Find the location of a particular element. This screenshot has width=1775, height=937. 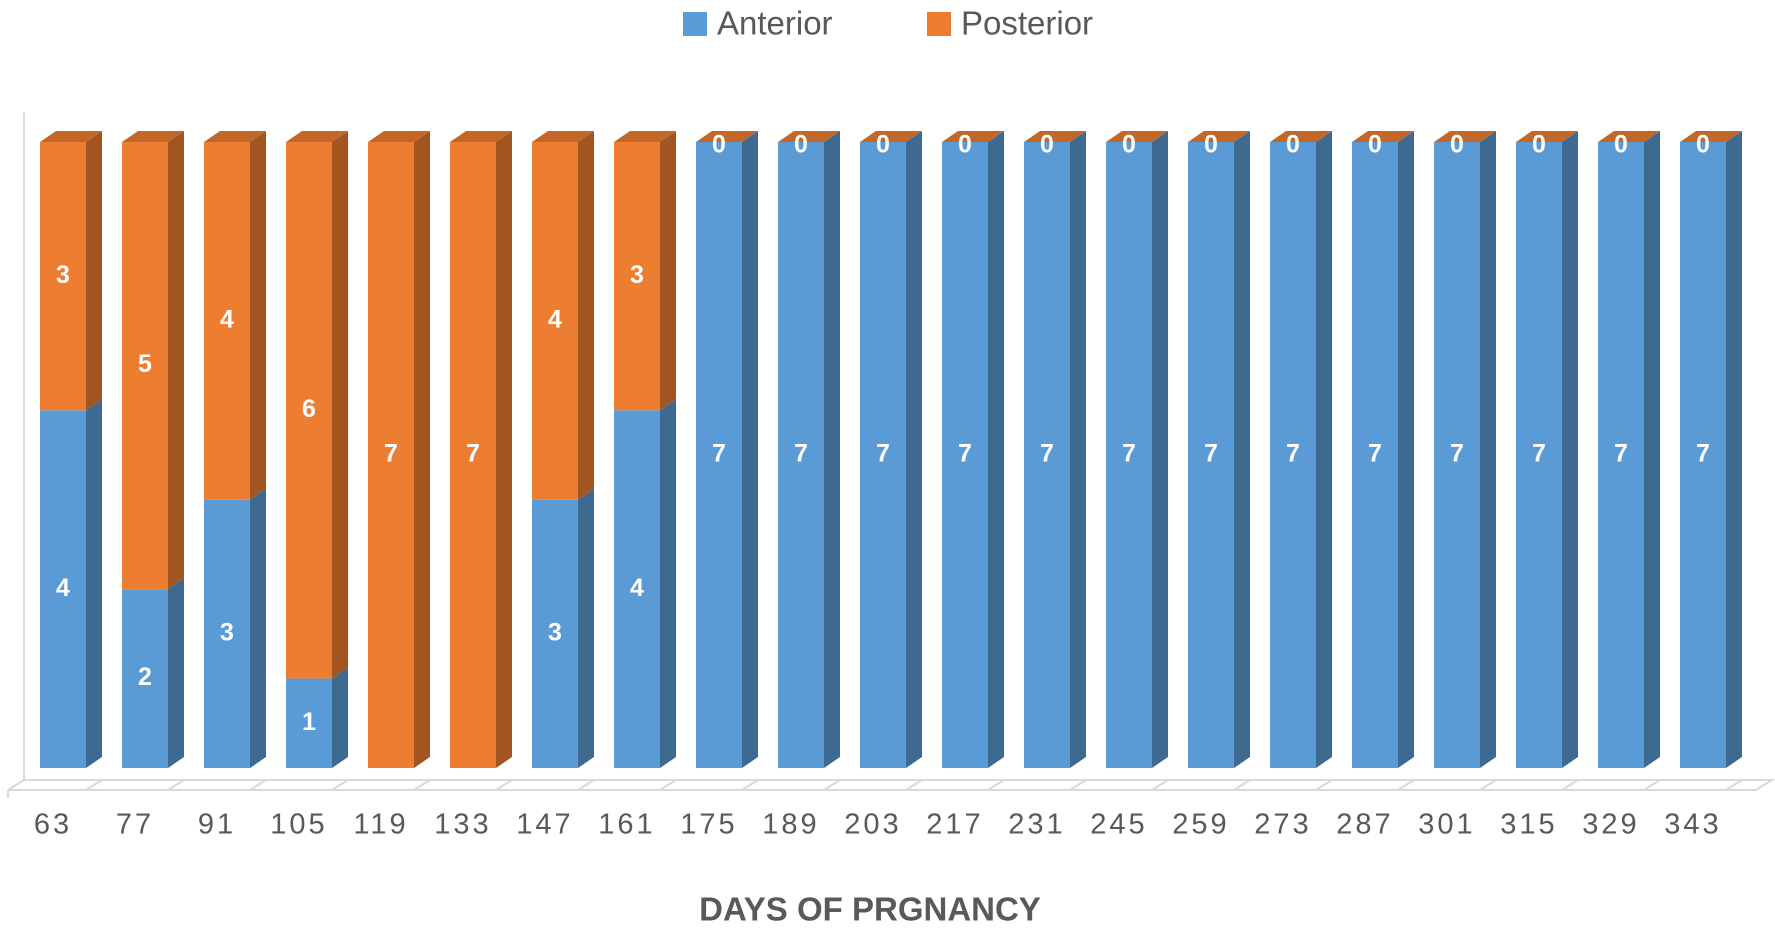

x-tick-label: 245 is located at coordinates (1118, 825).